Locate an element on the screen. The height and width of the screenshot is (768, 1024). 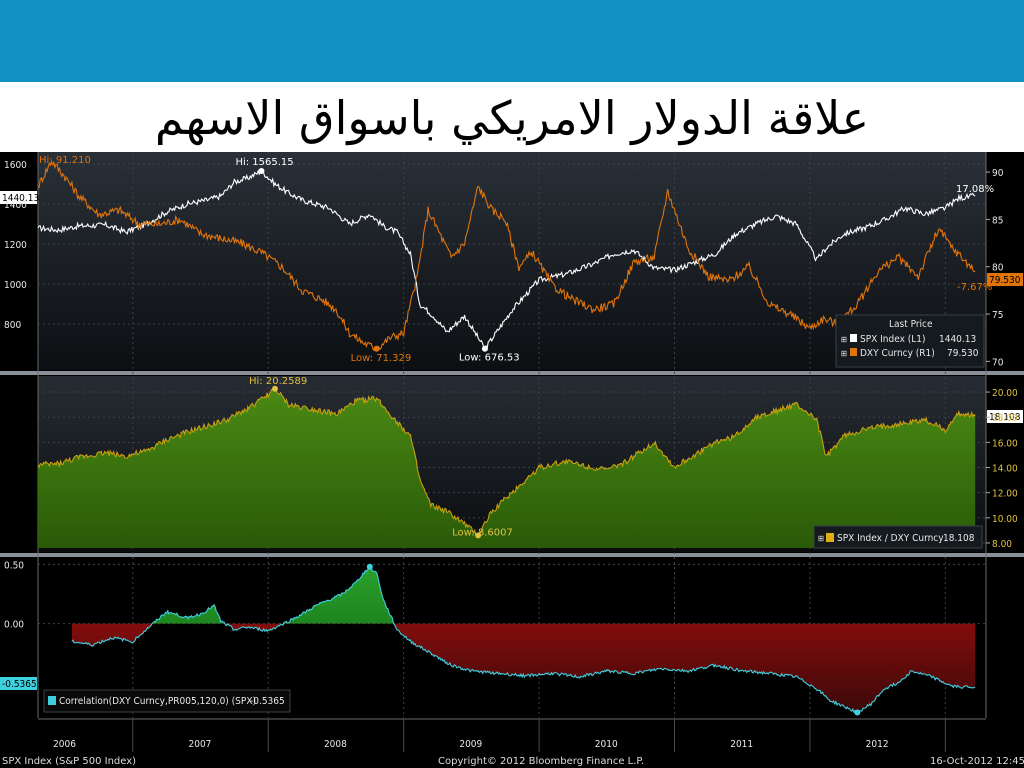
x-axis-year-label: 2009 is located at coordinates (470, 744).